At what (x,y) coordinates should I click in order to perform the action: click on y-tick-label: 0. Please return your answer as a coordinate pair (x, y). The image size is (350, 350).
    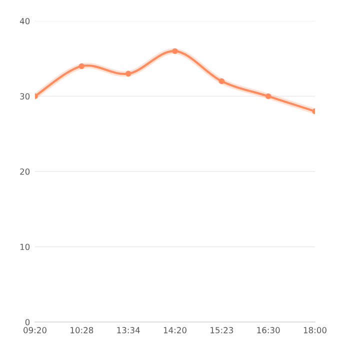
    Looking at the image, I should click on (27, 322).